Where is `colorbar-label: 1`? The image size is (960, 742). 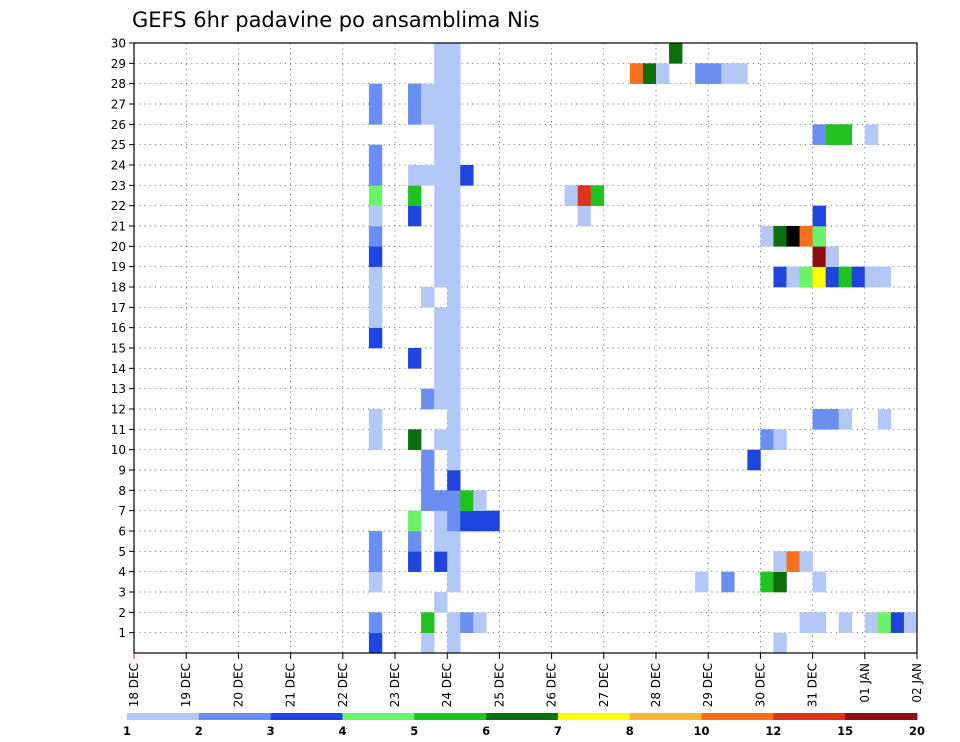 colorbar-label: 1 is located at coordinates (127, 731).